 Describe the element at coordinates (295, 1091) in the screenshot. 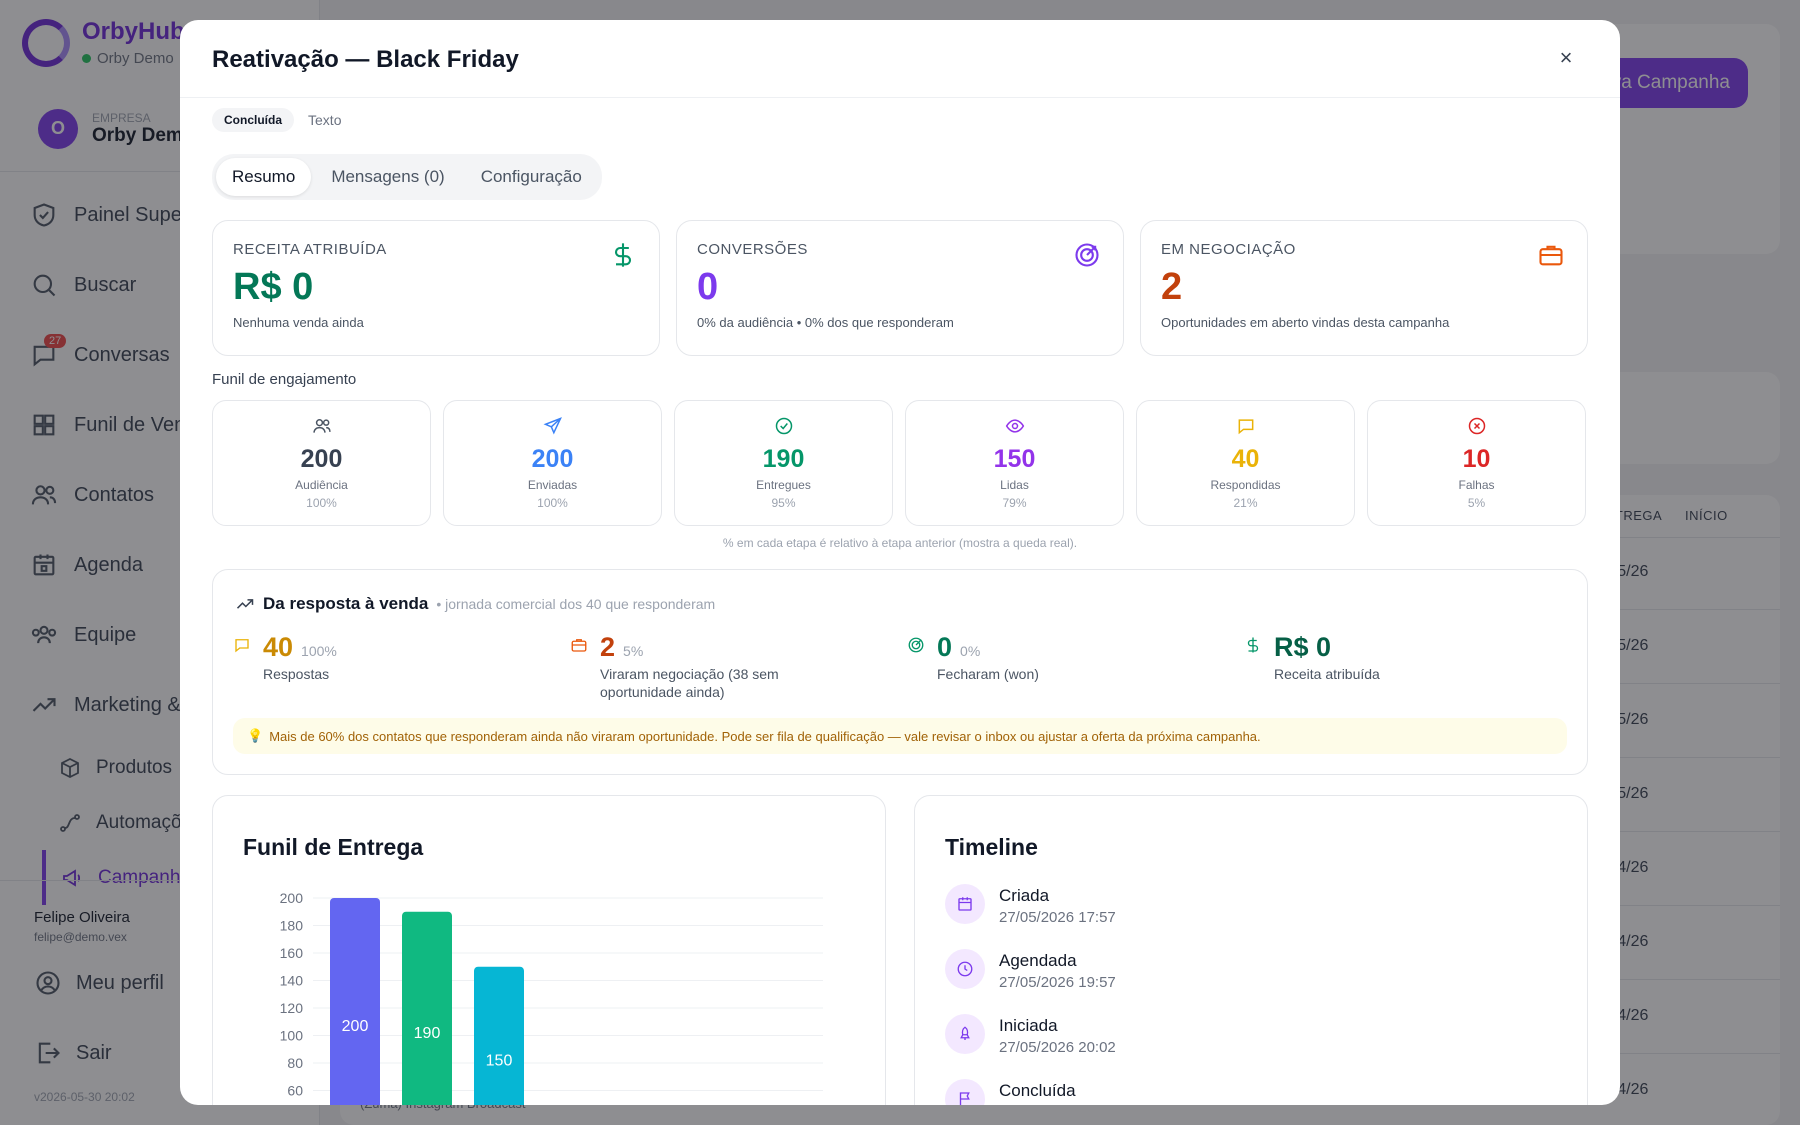

I see `y-tick-label: 60` at that location.